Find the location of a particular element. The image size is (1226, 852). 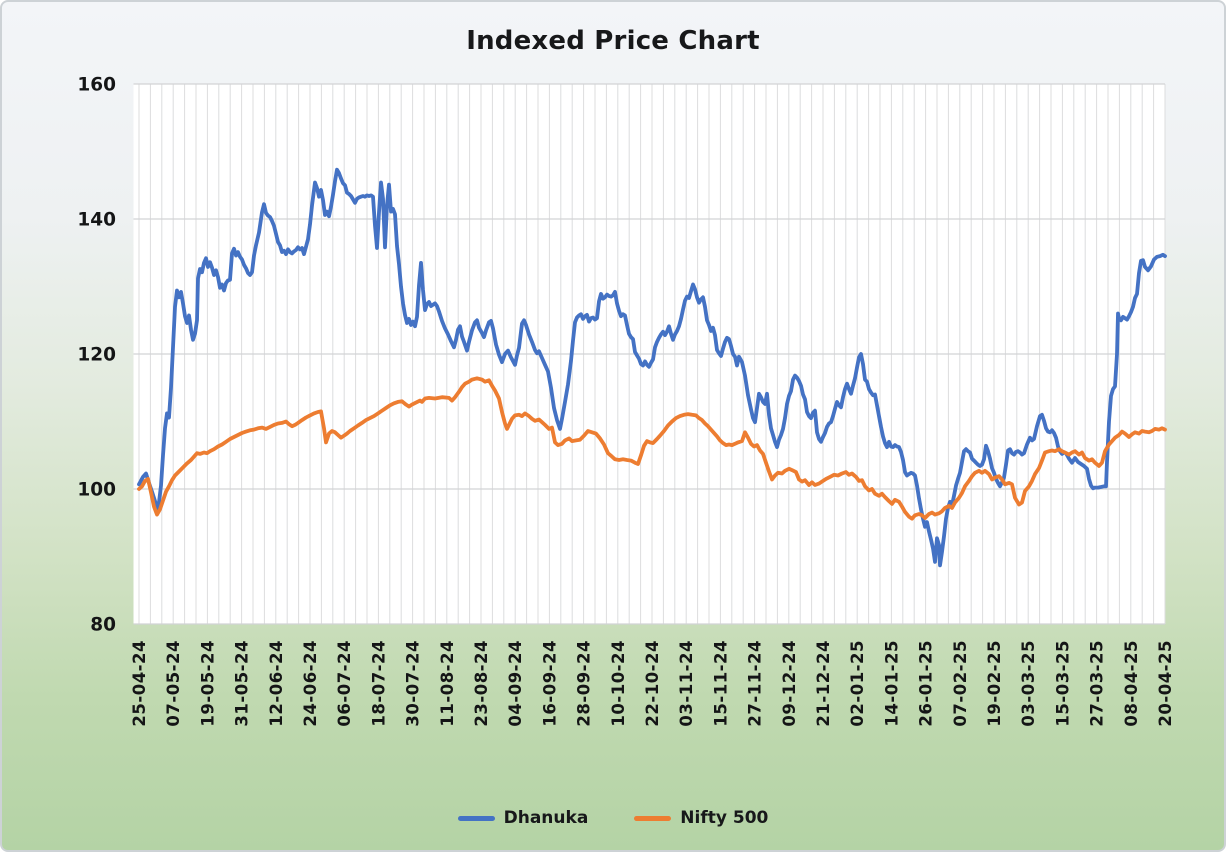

x-axis-tick-label: 25-04-24 is located at coordinates (139, 683).